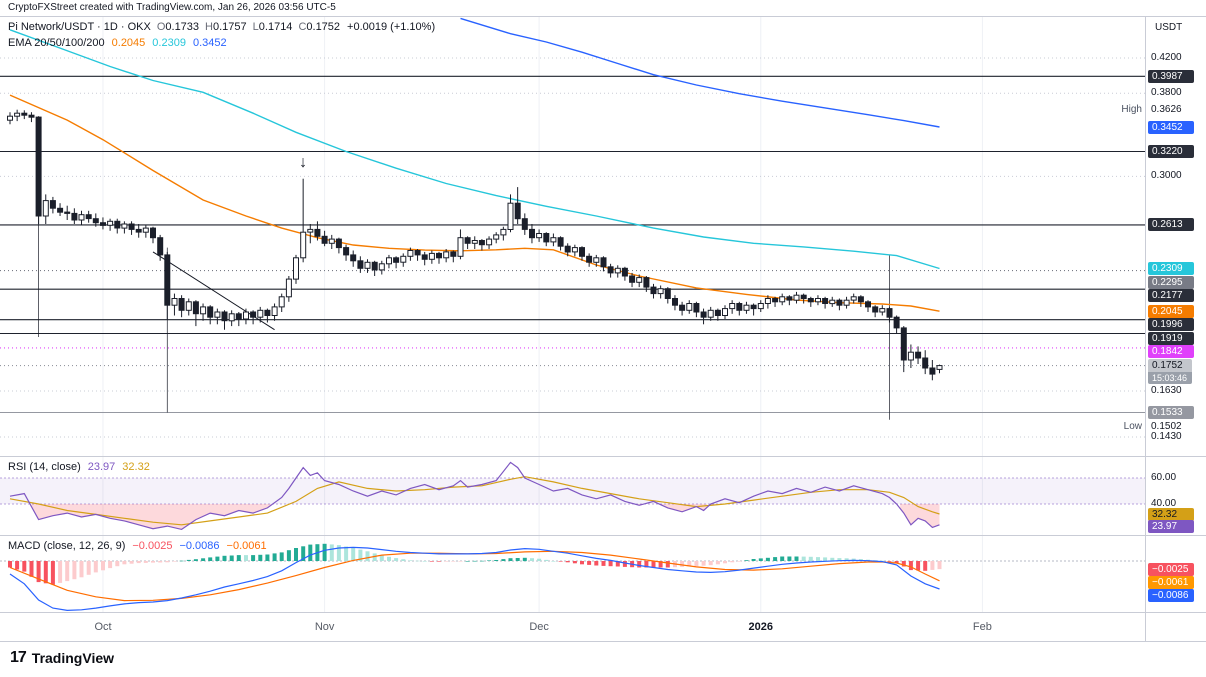 The height and width of the screenshot is (677, 1206). What do you see at coordinates (303, 162) in the screenshot?
I see `down-arrow-annotation: ↓` at bounding box center [303, 162].